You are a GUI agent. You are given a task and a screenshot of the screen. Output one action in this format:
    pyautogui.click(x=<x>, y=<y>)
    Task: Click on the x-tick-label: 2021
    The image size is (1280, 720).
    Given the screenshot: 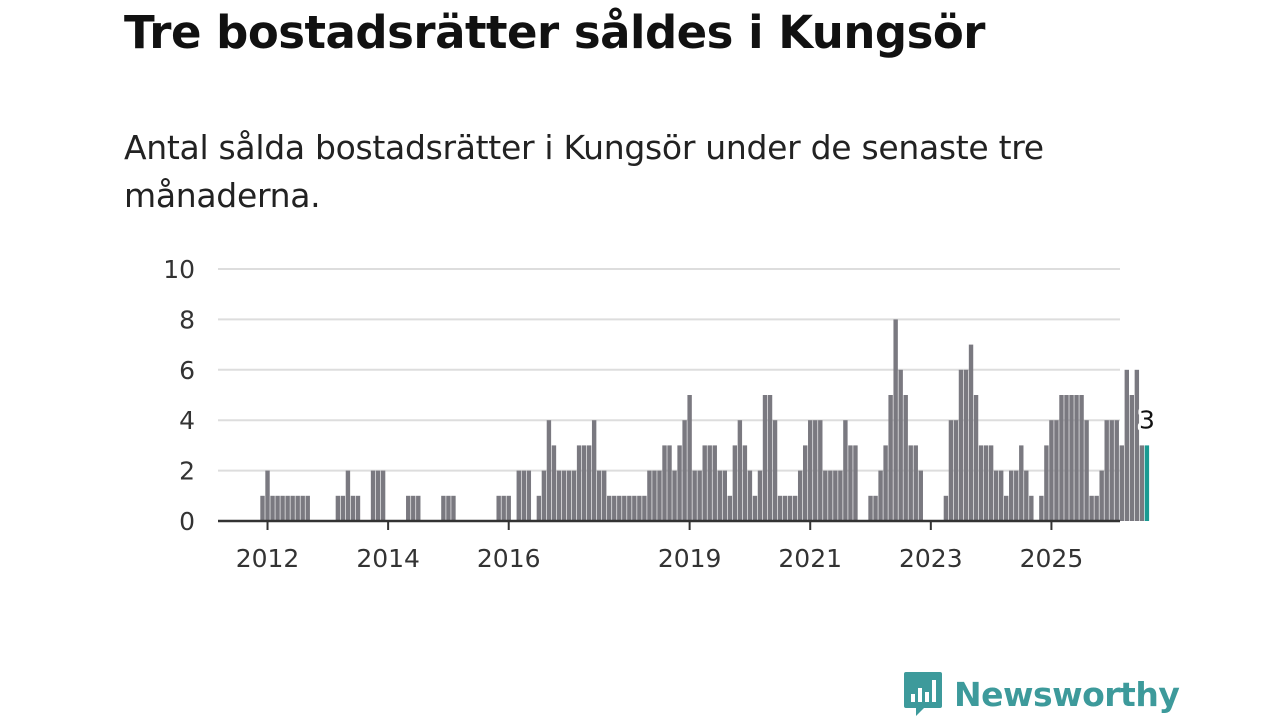 What is the action you would take?
    pyautogui.click(x=810, y=558)
    